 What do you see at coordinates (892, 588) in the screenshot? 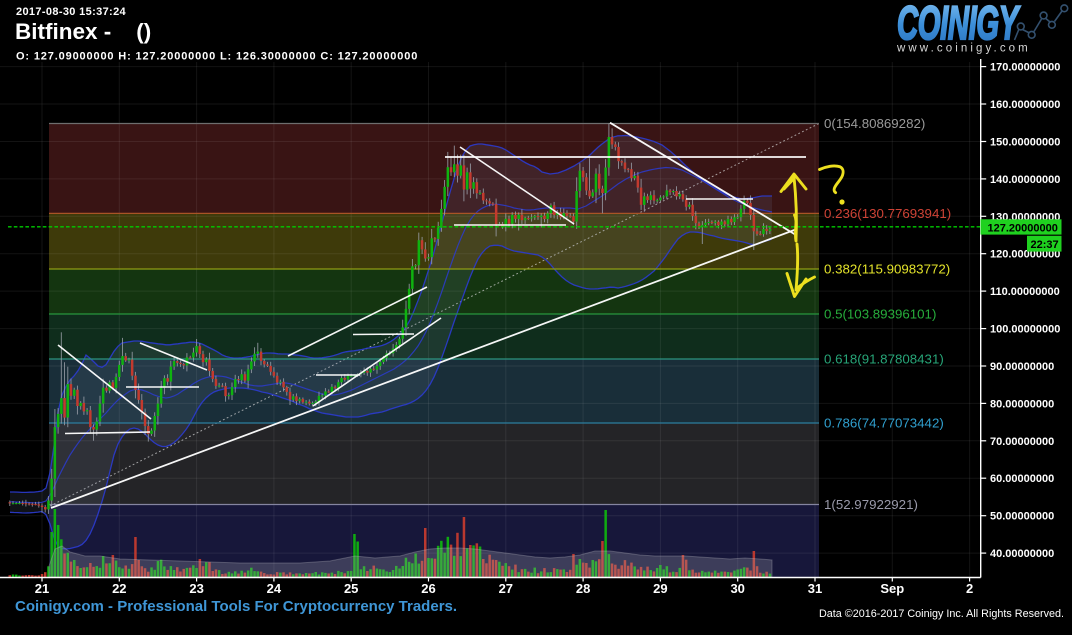
I see `svg-text: Sep` at bounding box center [892, 588].